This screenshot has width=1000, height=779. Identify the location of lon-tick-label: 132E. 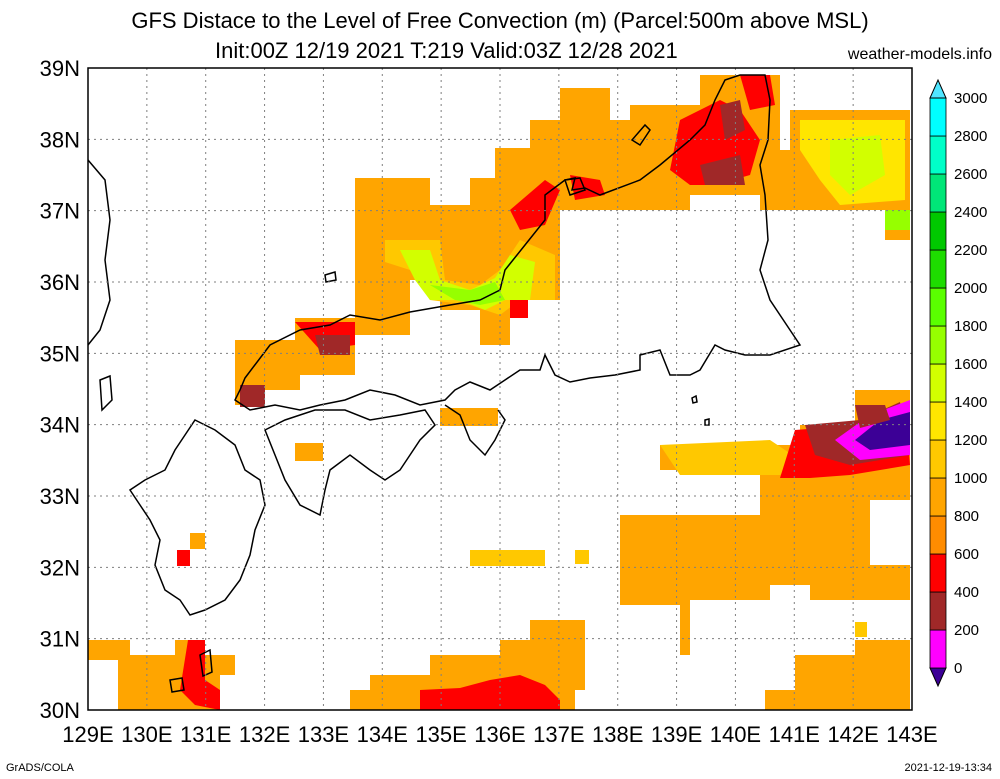
(264, 734).